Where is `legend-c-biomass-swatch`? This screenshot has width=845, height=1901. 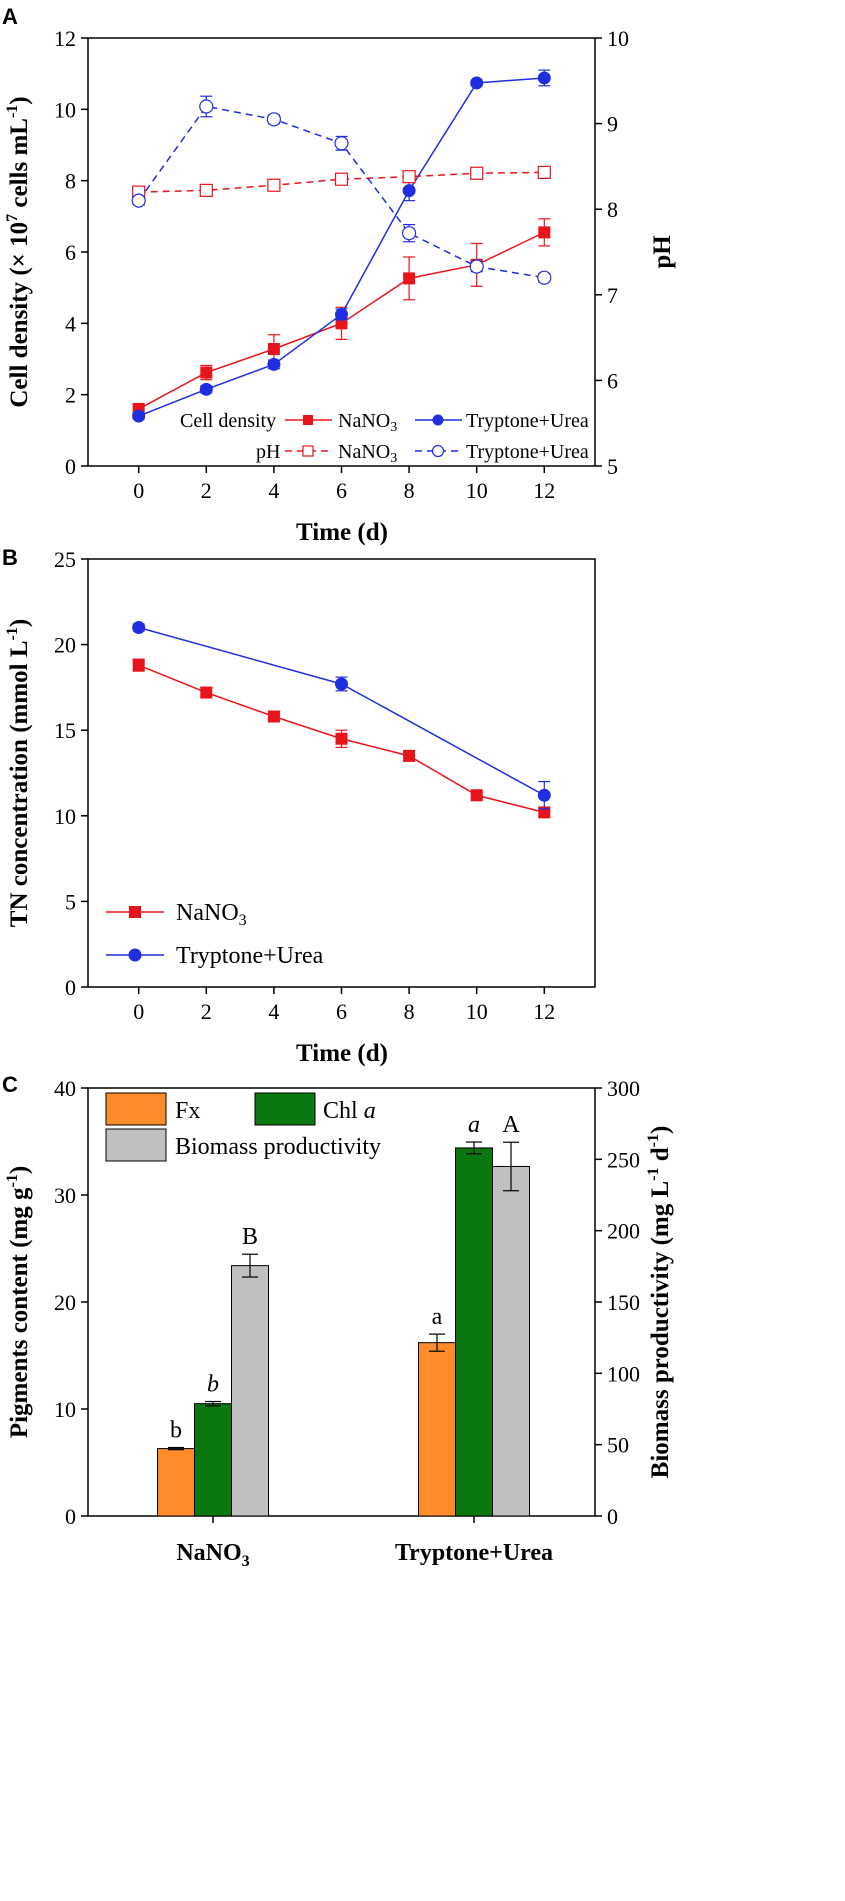
legend-c-biomass-swatch is located at coordinates (136, 1145).